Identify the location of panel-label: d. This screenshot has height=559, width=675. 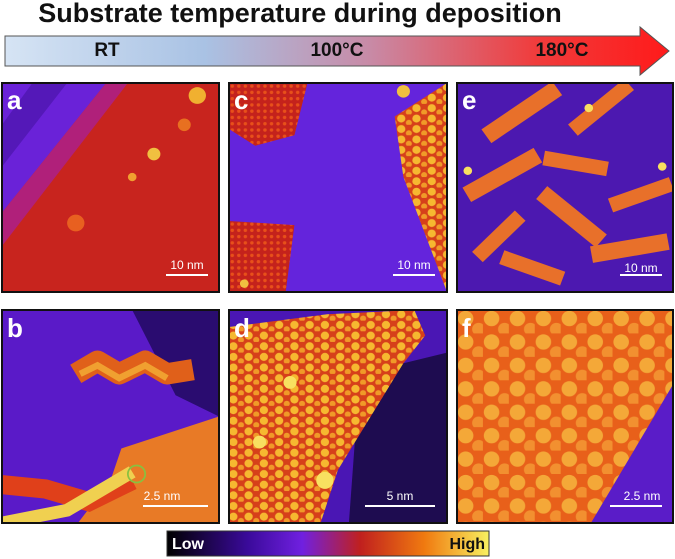
(242, 328).